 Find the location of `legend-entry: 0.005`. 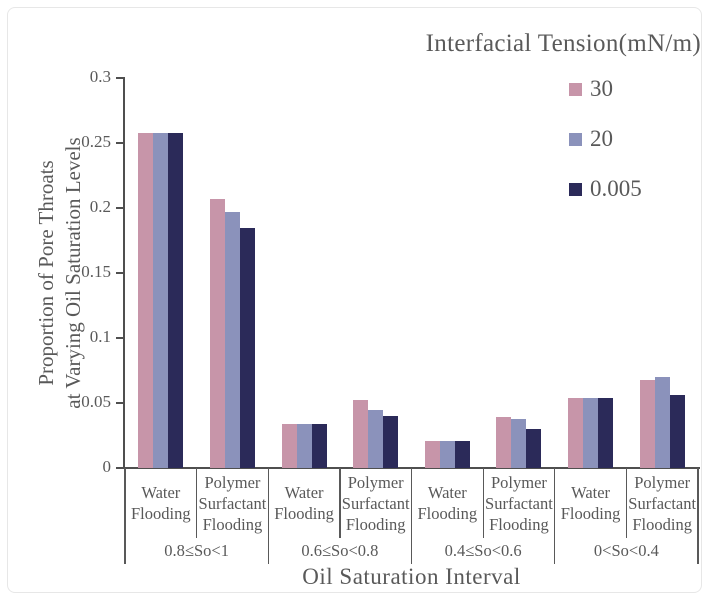

legend-entry: 0.005 is located at coordinates (605, 188).